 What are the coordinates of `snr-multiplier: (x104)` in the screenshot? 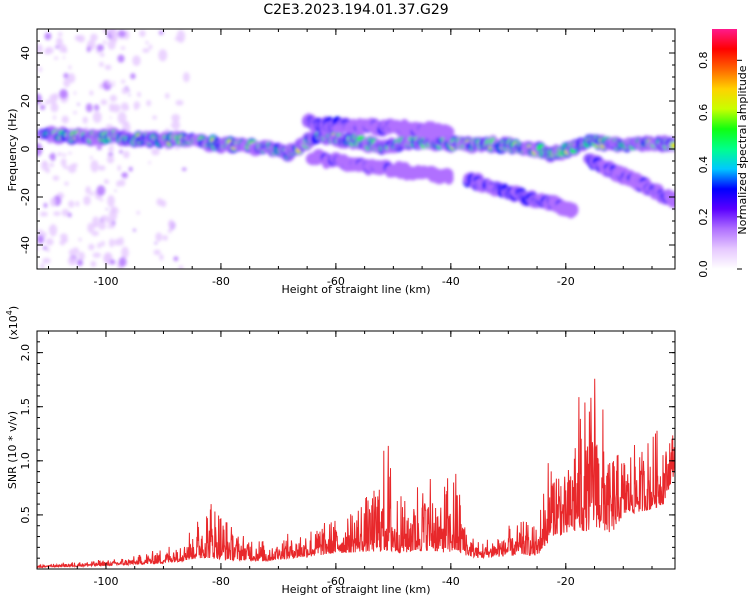 It's located at (12, 323).